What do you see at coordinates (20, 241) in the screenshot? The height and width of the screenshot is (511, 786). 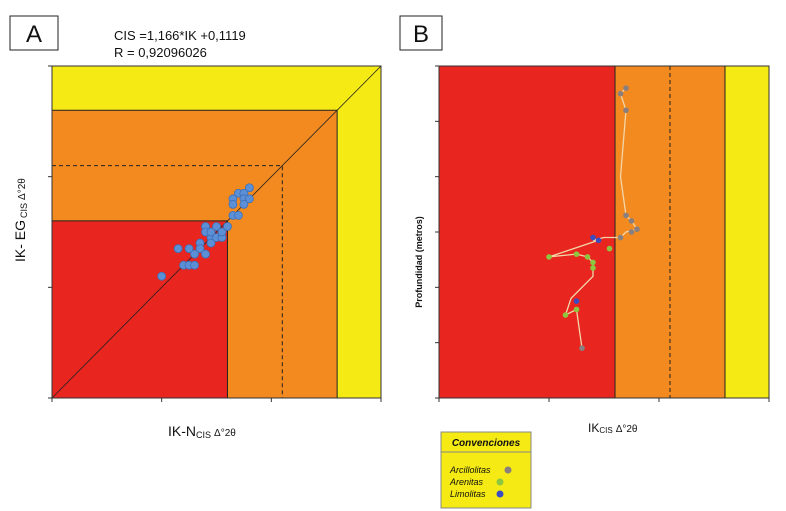 I see `panel-a-ylabel-main: IK- EG` at bounding box center [20, 241].